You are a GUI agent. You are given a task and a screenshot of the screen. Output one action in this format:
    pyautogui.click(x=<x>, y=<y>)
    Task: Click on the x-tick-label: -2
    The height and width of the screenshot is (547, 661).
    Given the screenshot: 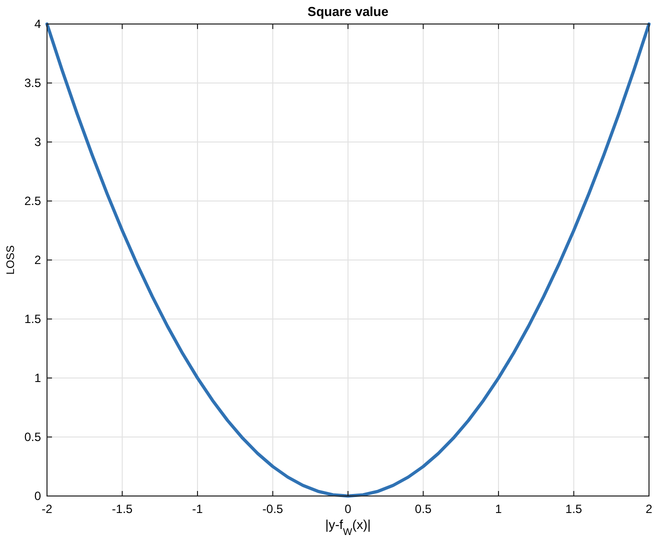 What is the action you would take?
    pyautogui.click(x=47, y=509)
    